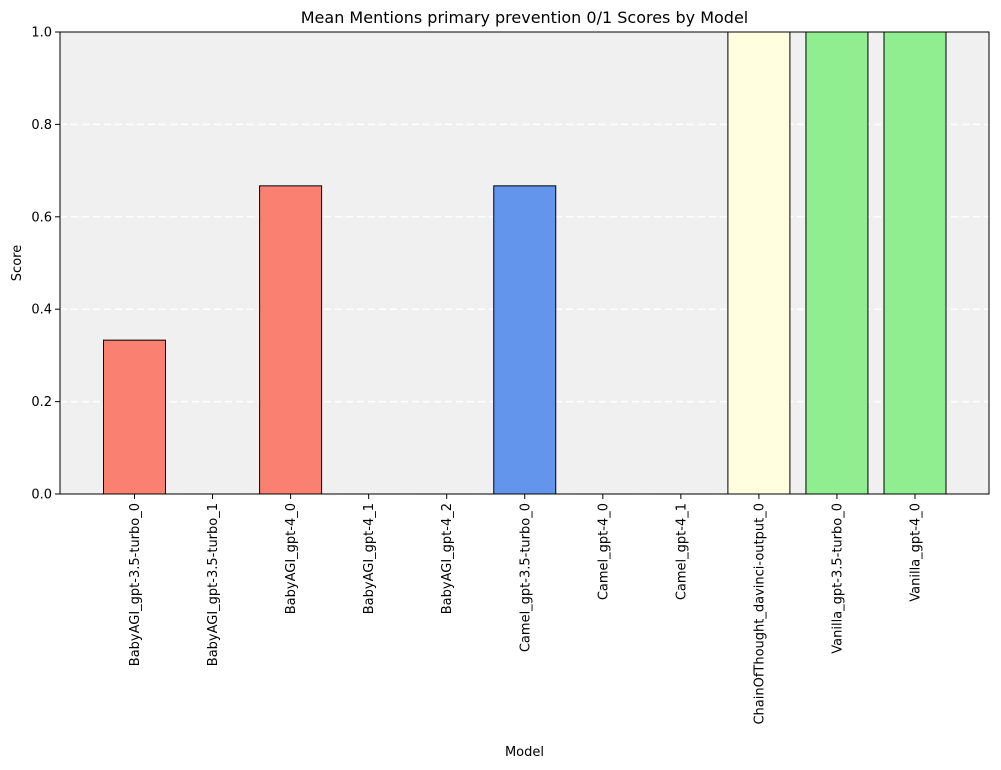 This screenshot has width=1001, height=770. What do you see at coordinates (41, 402) in the screenshot?
I see `y-tick-label: 0.2` at bounding box center [41, 402].